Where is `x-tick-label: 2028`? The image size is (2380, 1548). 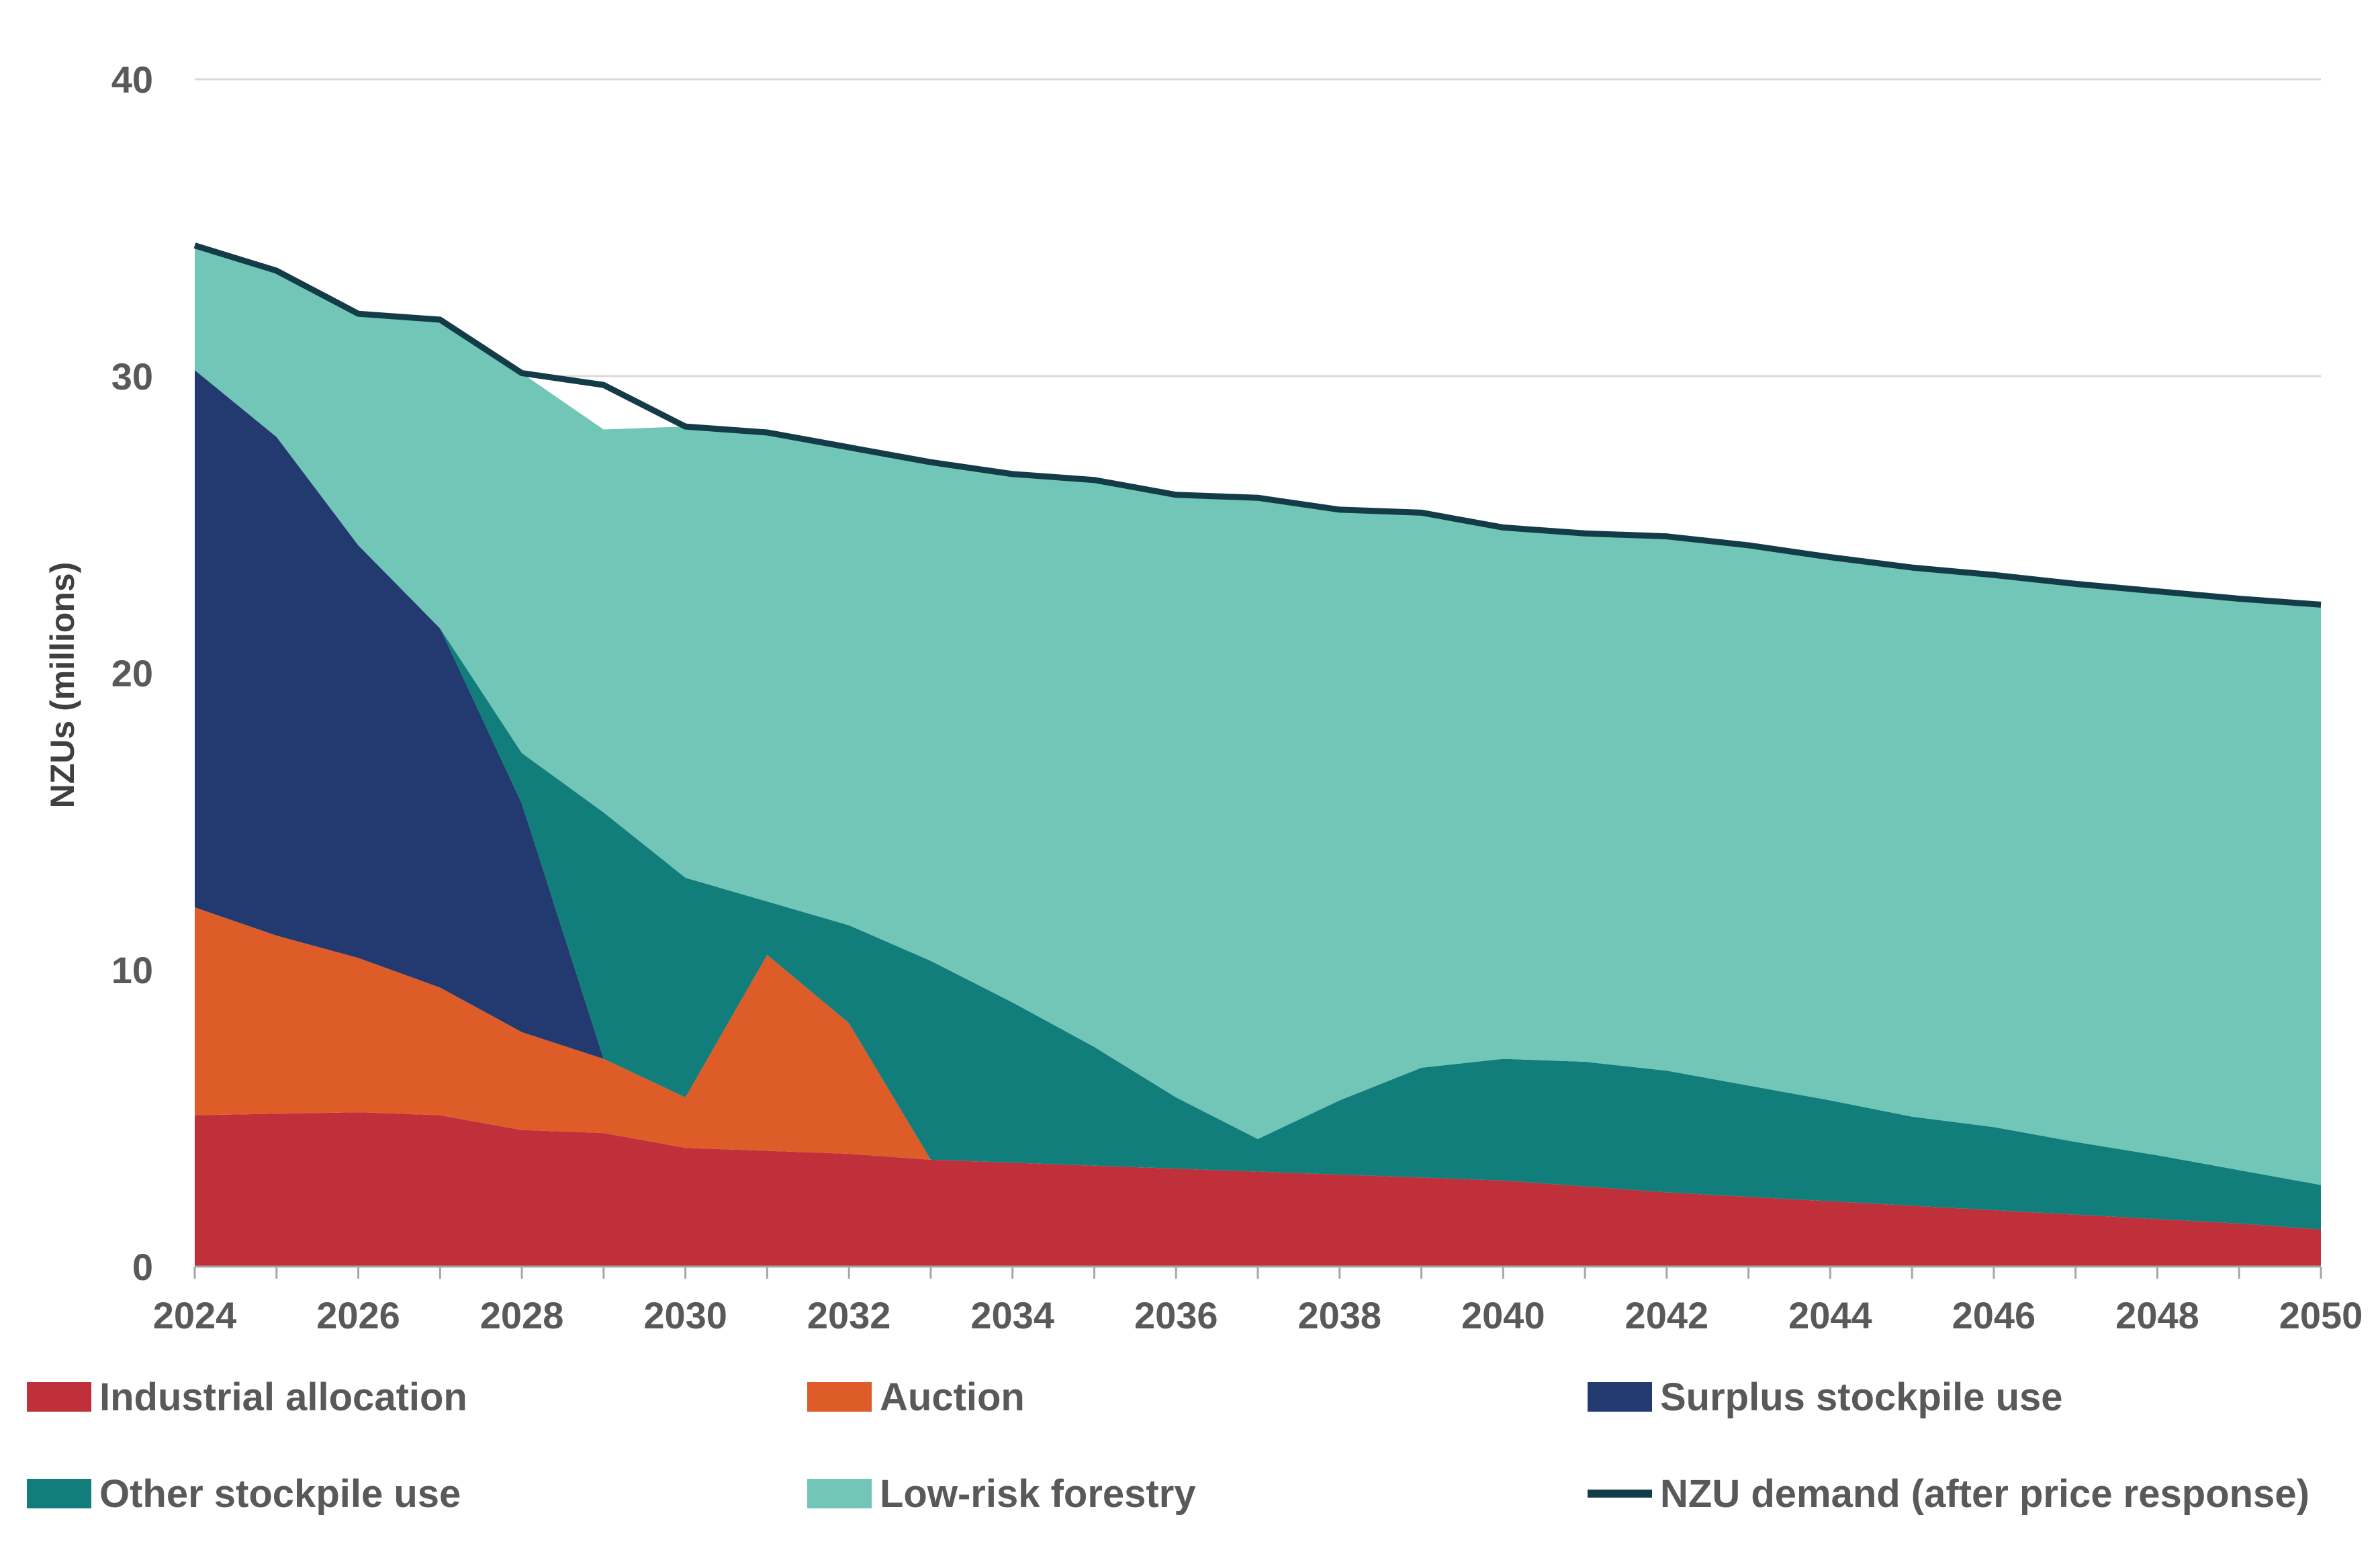 x-tick-label: 2028 is located at coordinates (522, 1315).